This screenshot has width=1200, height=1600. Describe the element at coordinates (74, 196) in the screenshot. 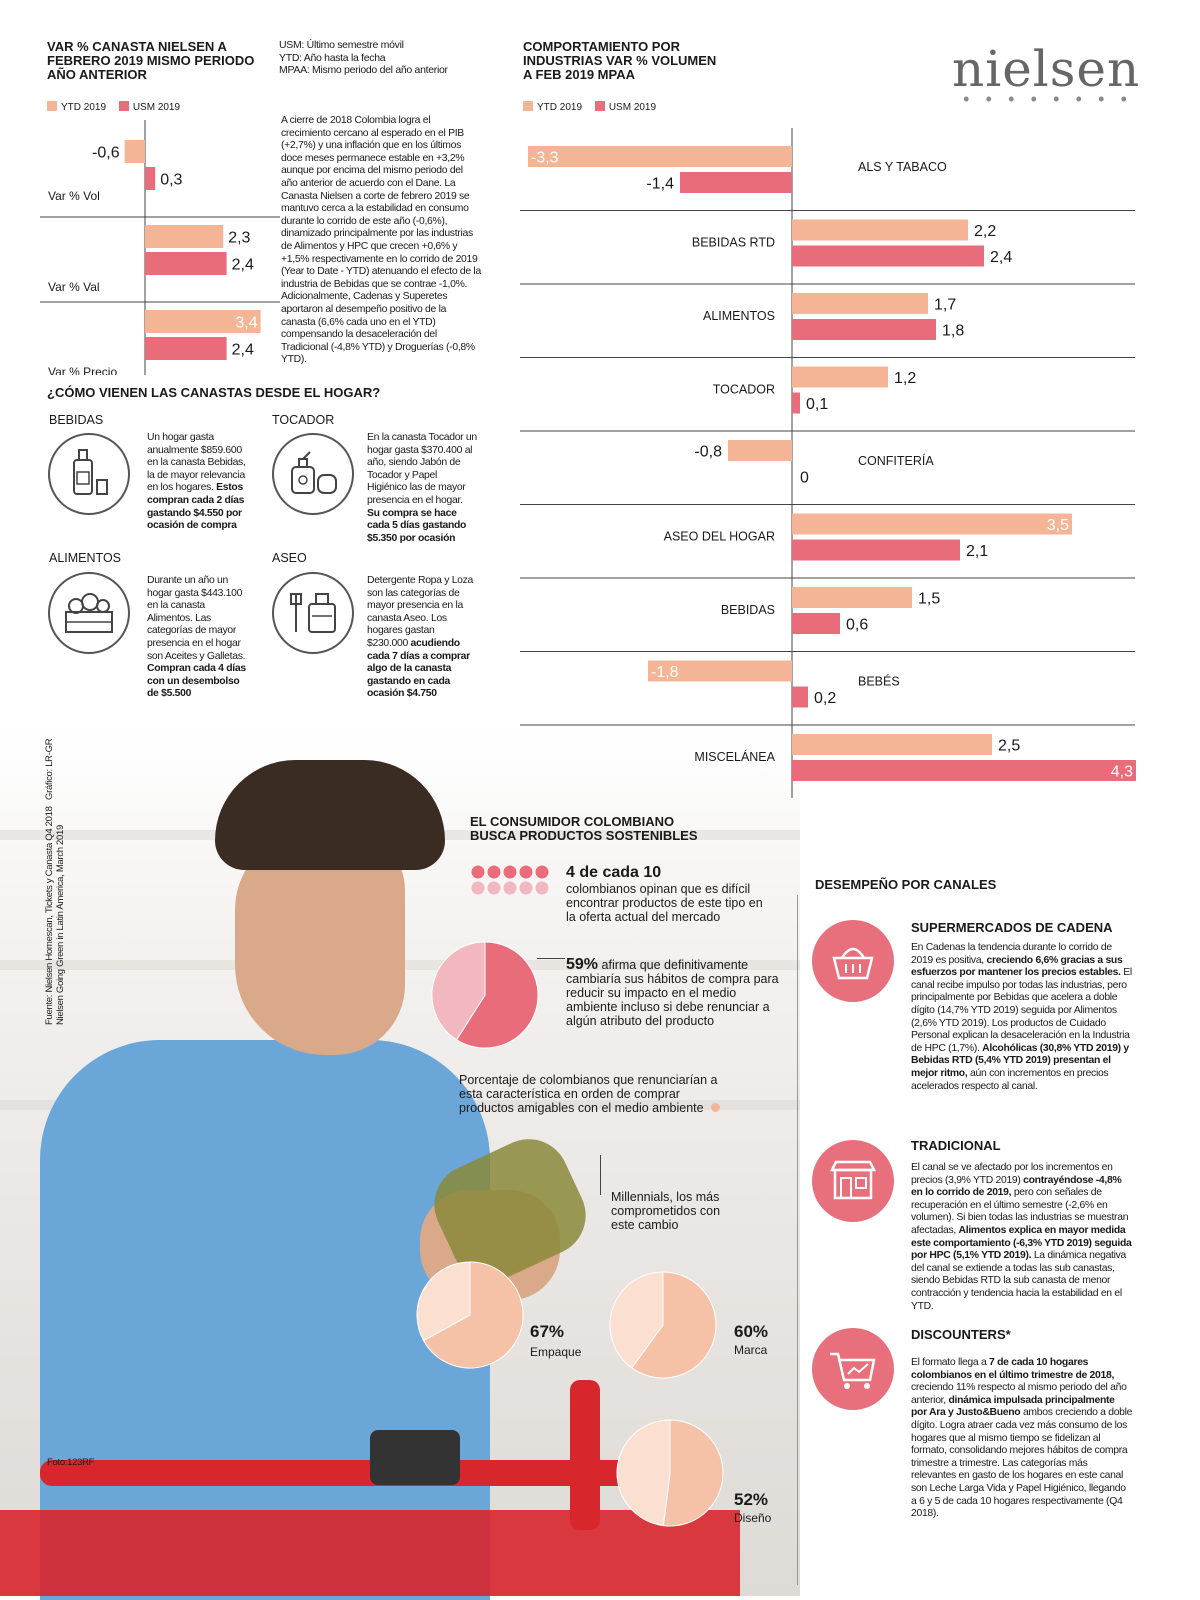

I see `category-label: Var % Vol` at that location.